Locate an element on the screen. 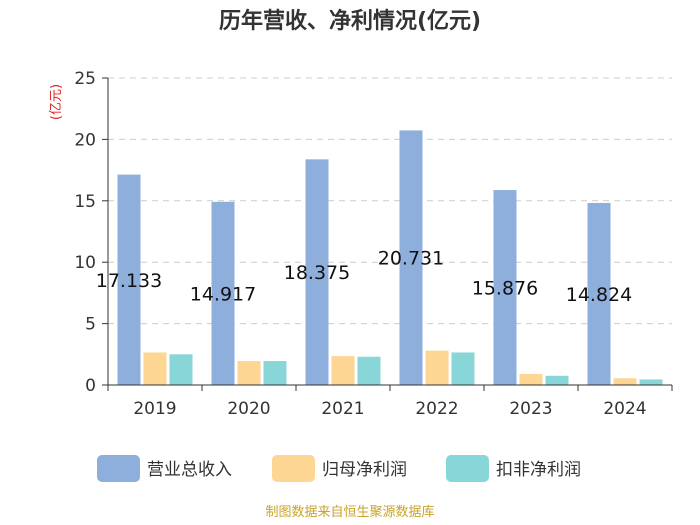  chart-title: 历年营收、净利情况(亿元) is located at coordinates (350, 21).